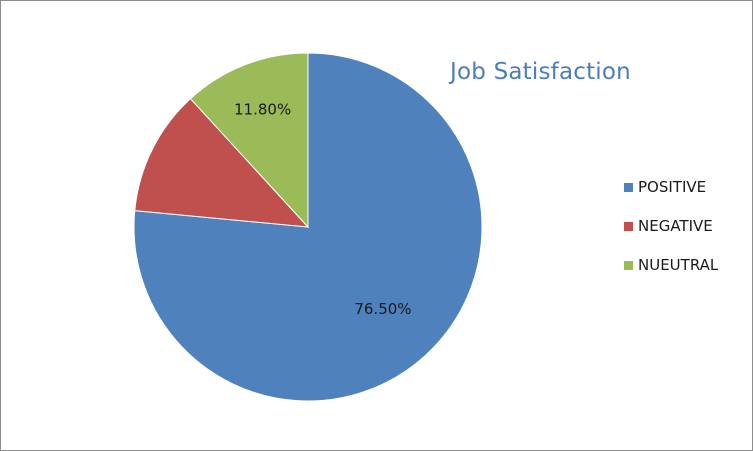 The image size is (753, 451). What do you see at coordinates (678, 265) in the screenshot?
I see `legend-label-neutral: NUEUTRAL` at bounding box center [678, 265].